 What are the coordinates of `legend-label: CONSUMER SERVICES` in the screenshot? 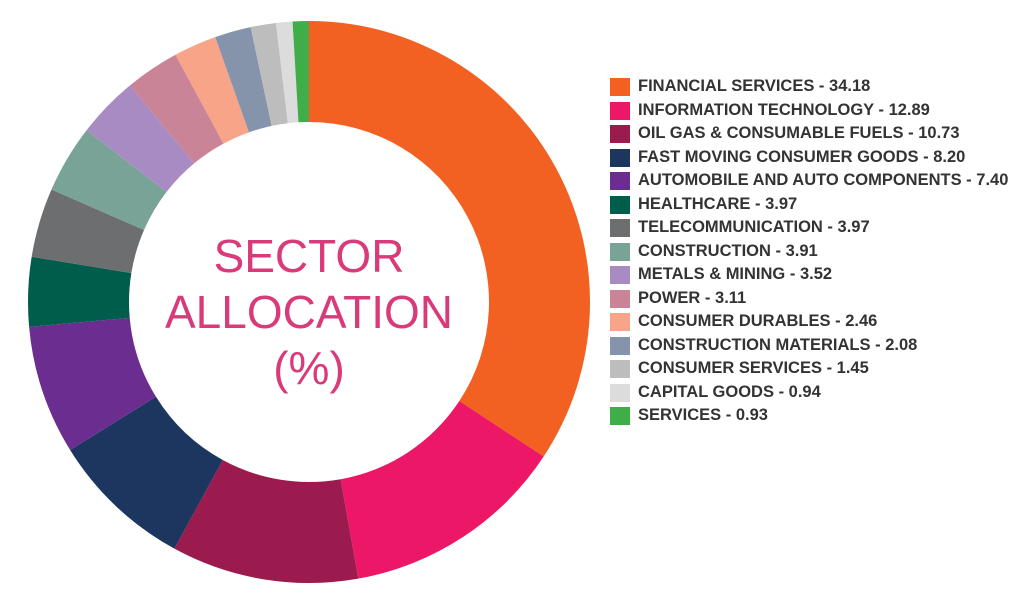 It's located at (730, 368).